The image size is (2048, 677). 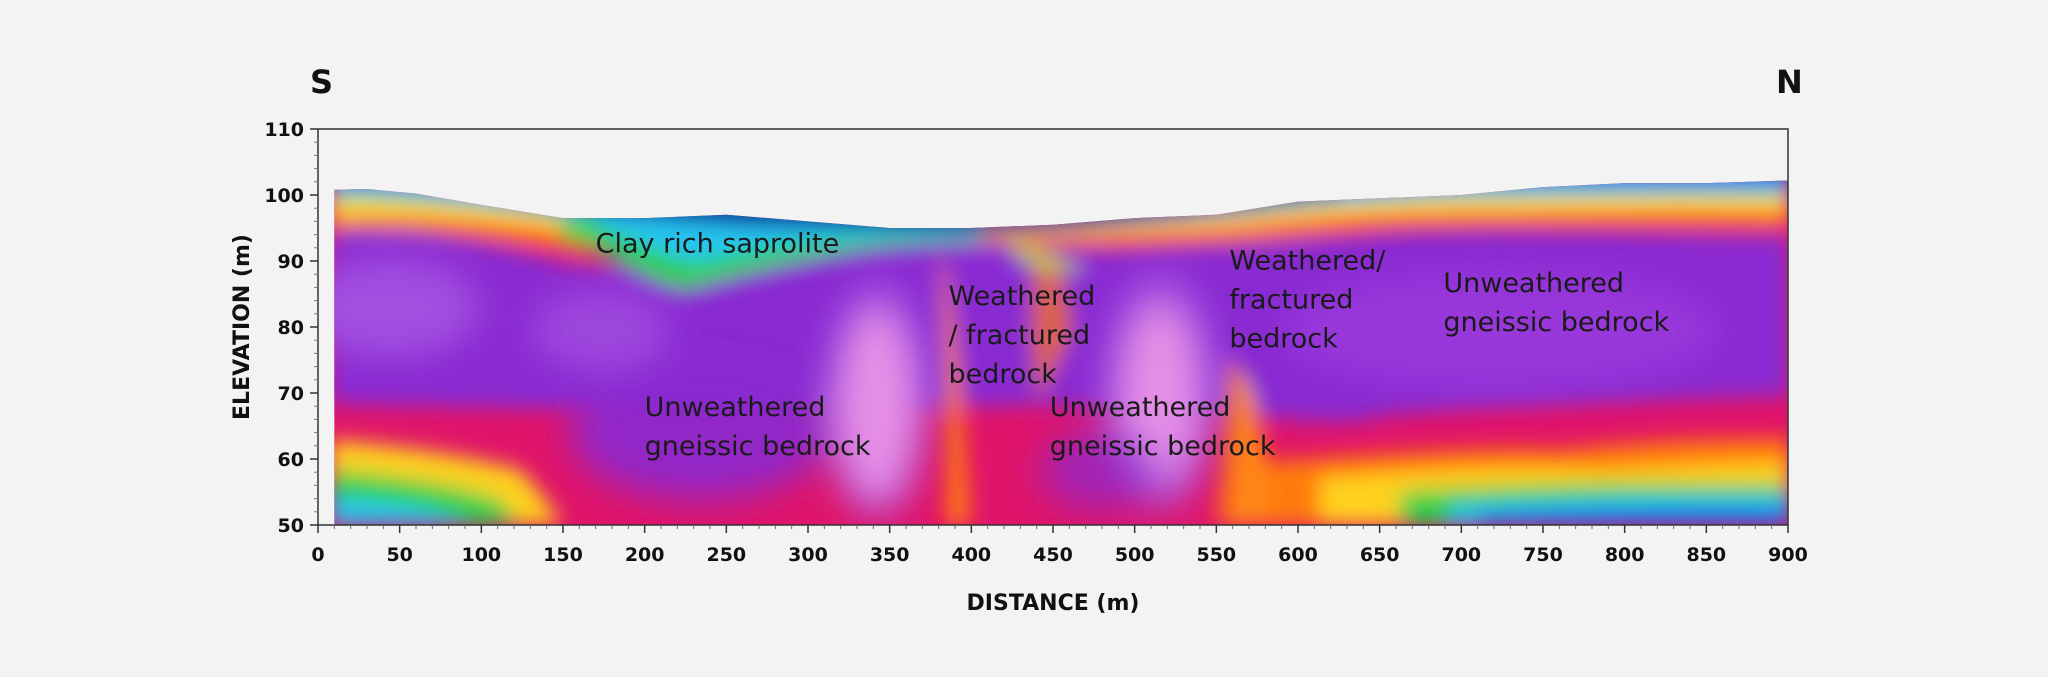 I want to click on direction-north: N, so click(x=1789, y=82).